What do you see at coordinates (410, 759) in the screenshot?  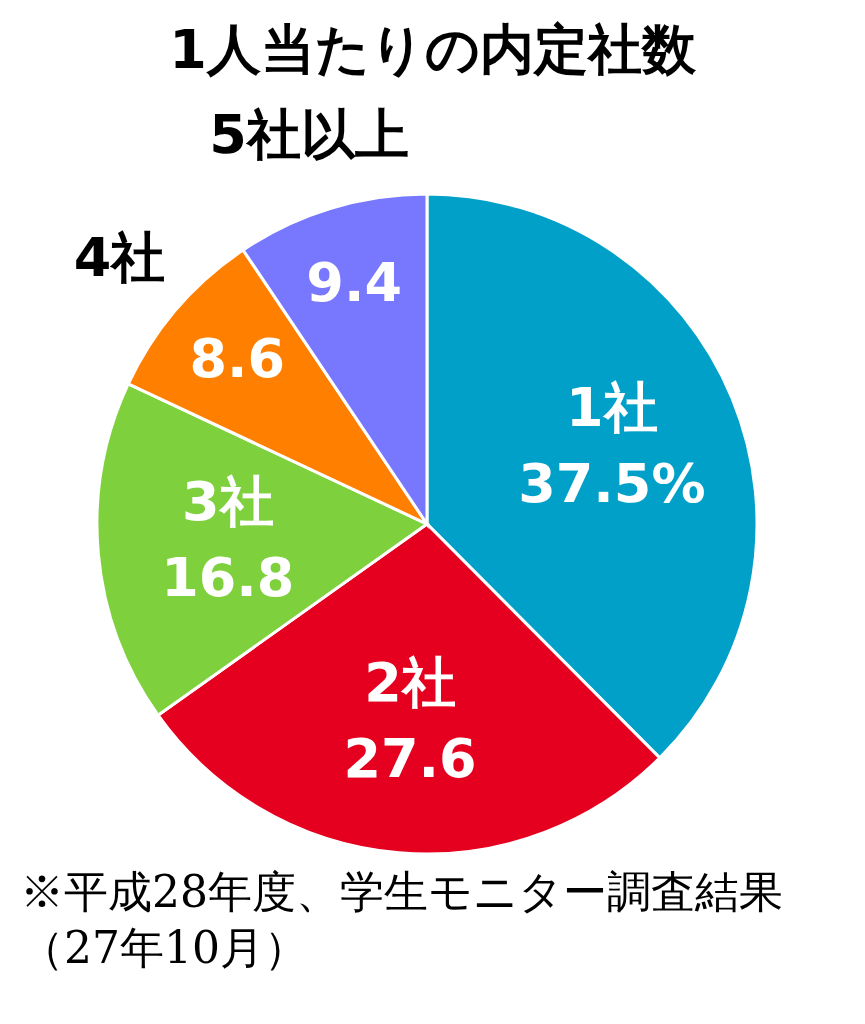 I see `data-label: 27.6` at bounding box center [410, 759].